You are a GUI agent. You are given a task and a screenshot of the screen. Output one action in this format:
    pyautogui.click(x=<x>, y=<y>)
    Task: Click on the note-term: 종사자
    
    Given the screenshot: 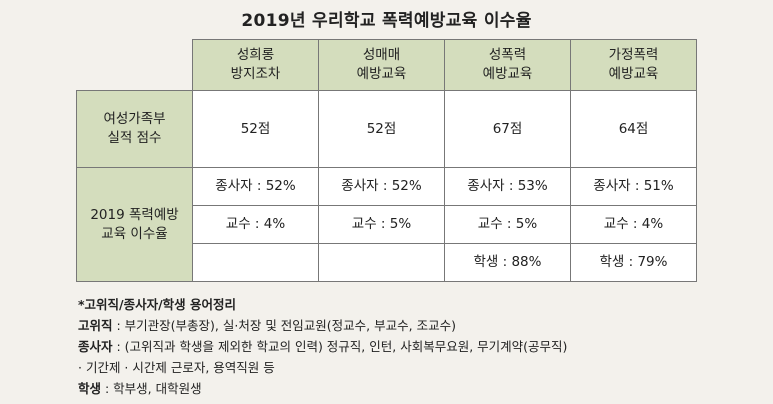 What is the action you would take?
    pyautogui.click(x=95, y=346)
    